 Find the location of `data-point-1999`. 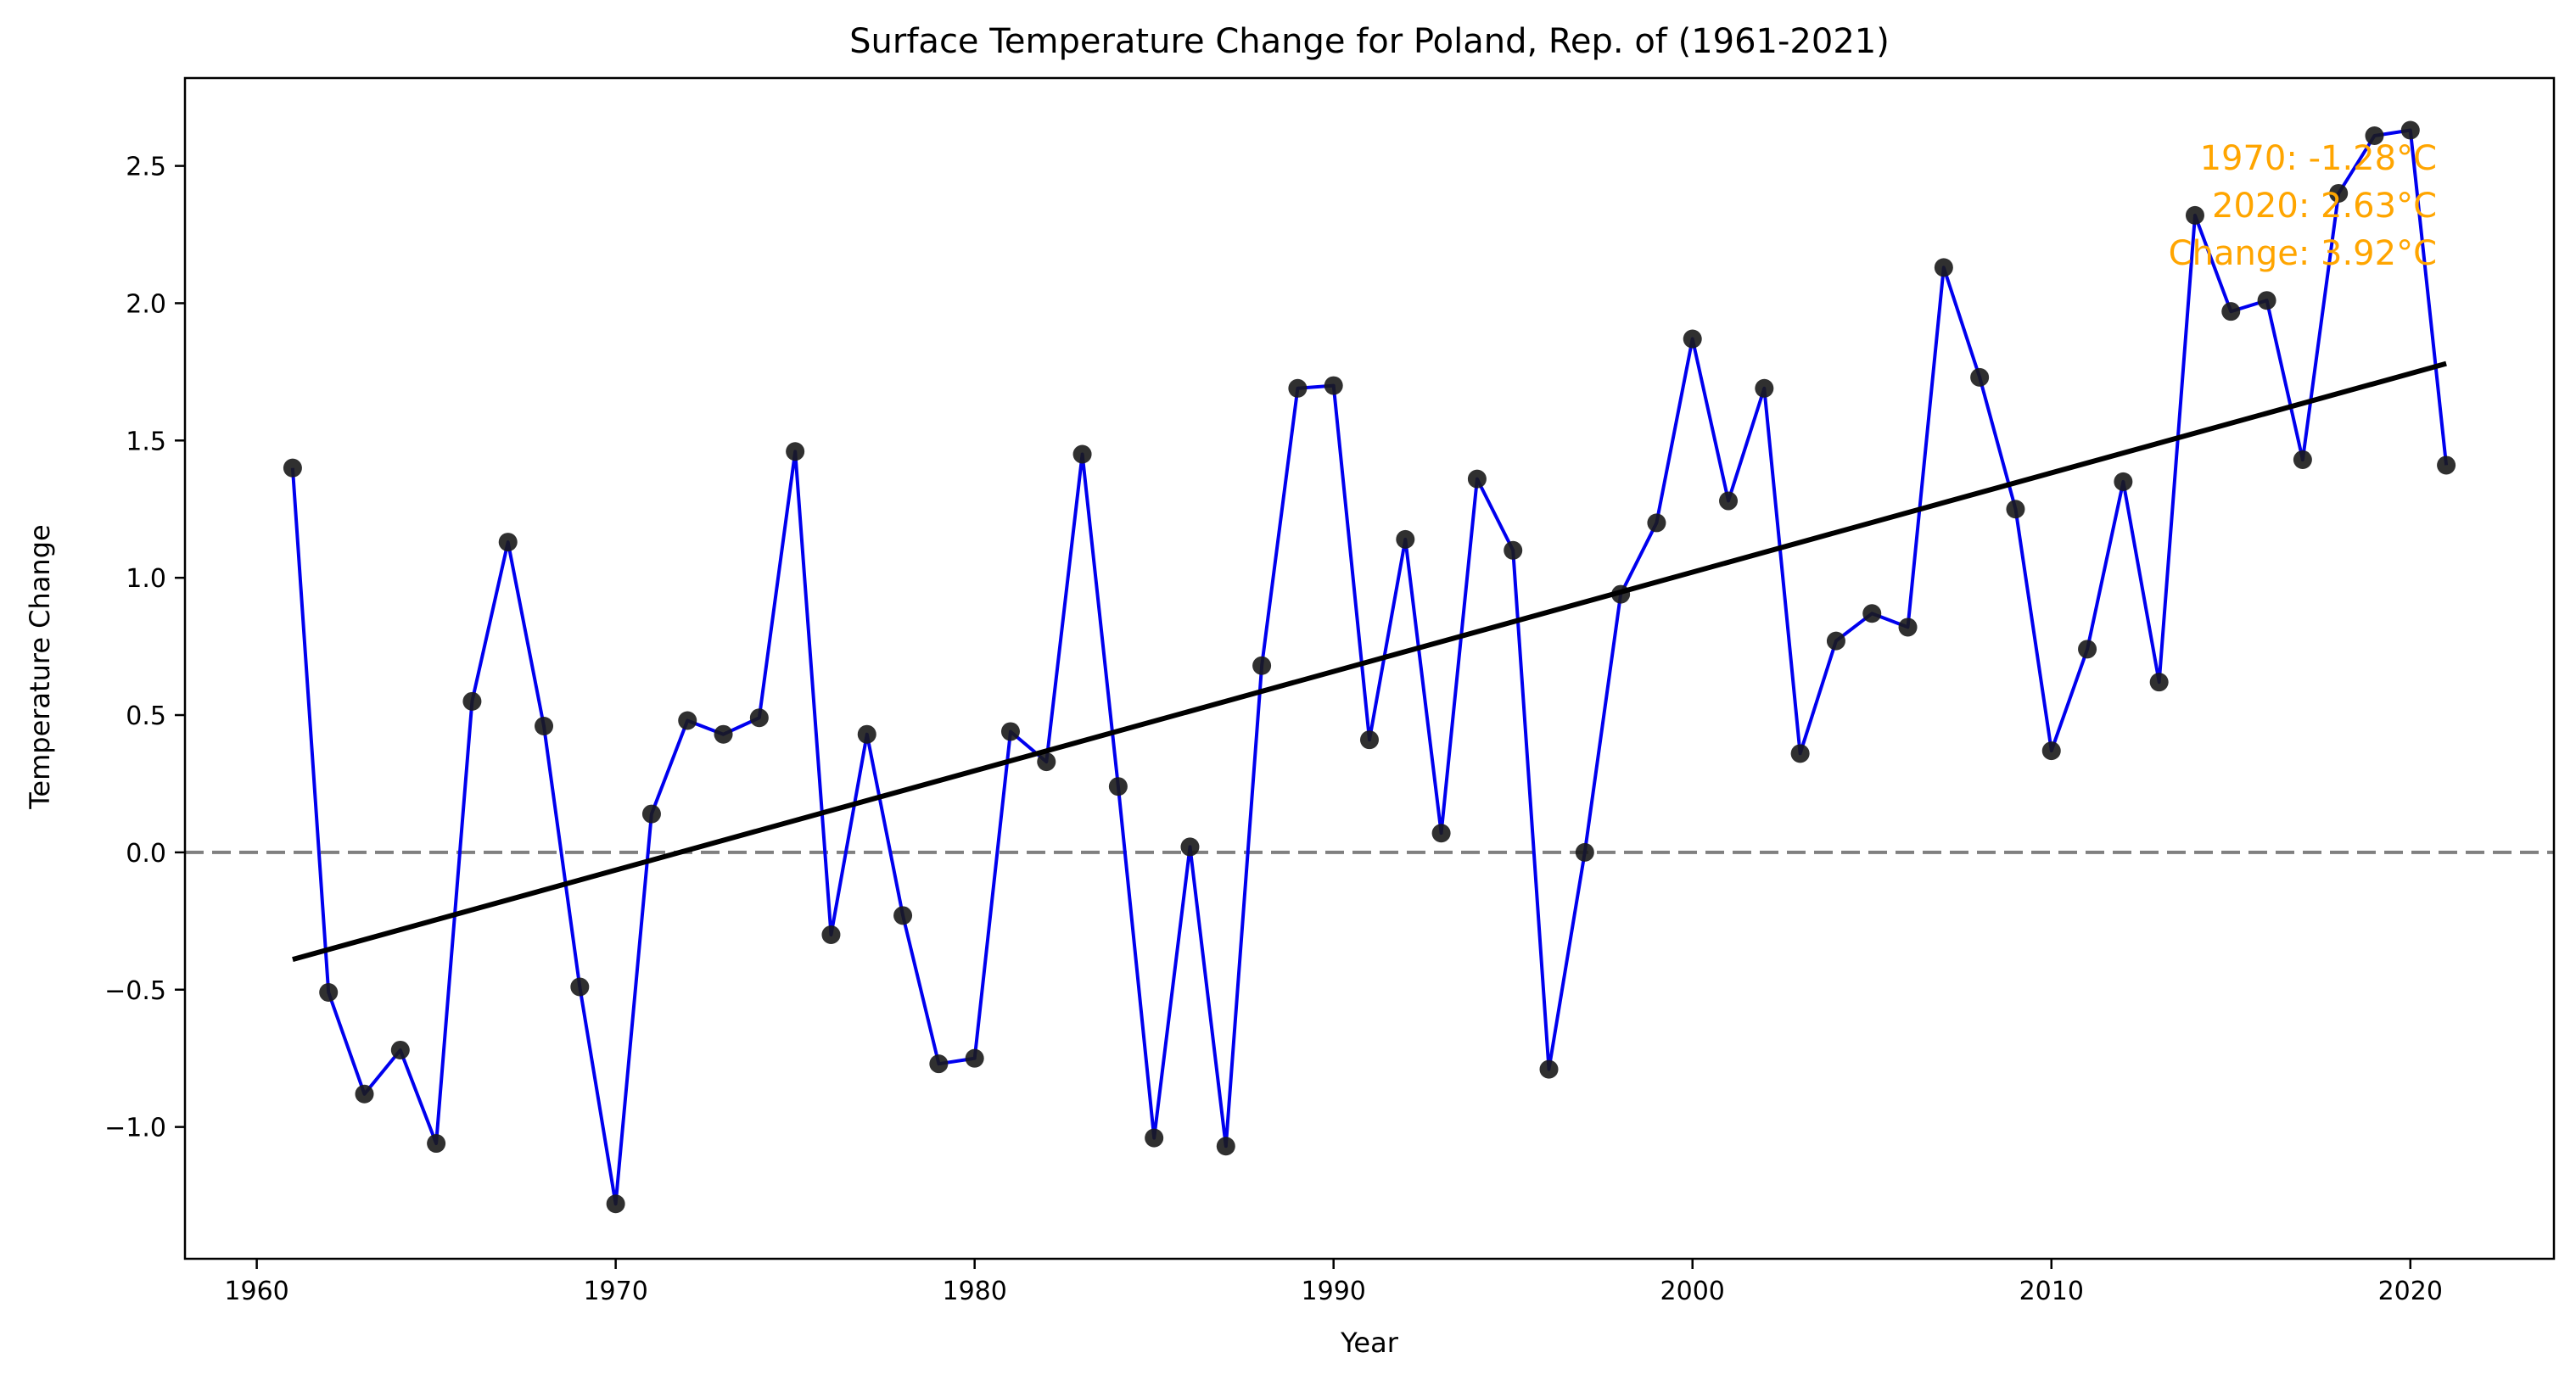

data-point-1999 is located at coordinates (1657, 523).